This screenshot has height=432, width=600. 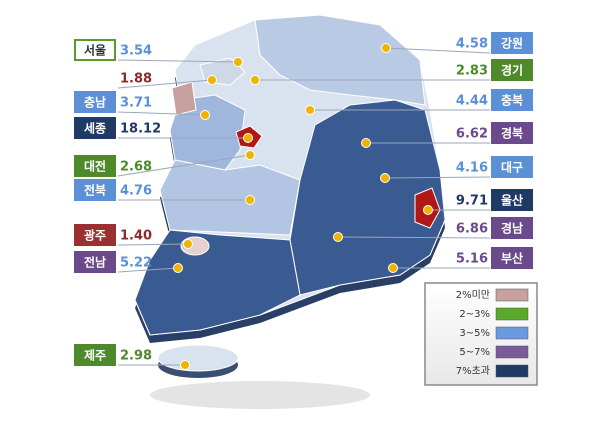 What do you see at coordinates (474, 333) in the screenshot?
I see `legend-label: 3~5%` at bounding box center [474, 333].